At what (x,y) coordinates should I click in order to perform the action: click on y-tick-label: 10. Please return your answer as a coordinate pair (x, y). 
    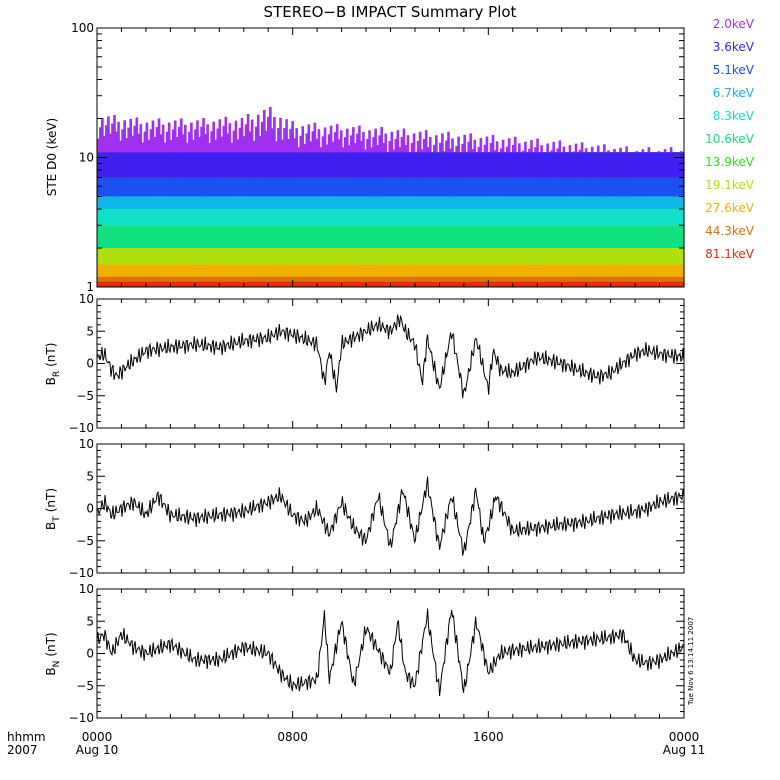
    Looking at the image, I should click on (86, 444).